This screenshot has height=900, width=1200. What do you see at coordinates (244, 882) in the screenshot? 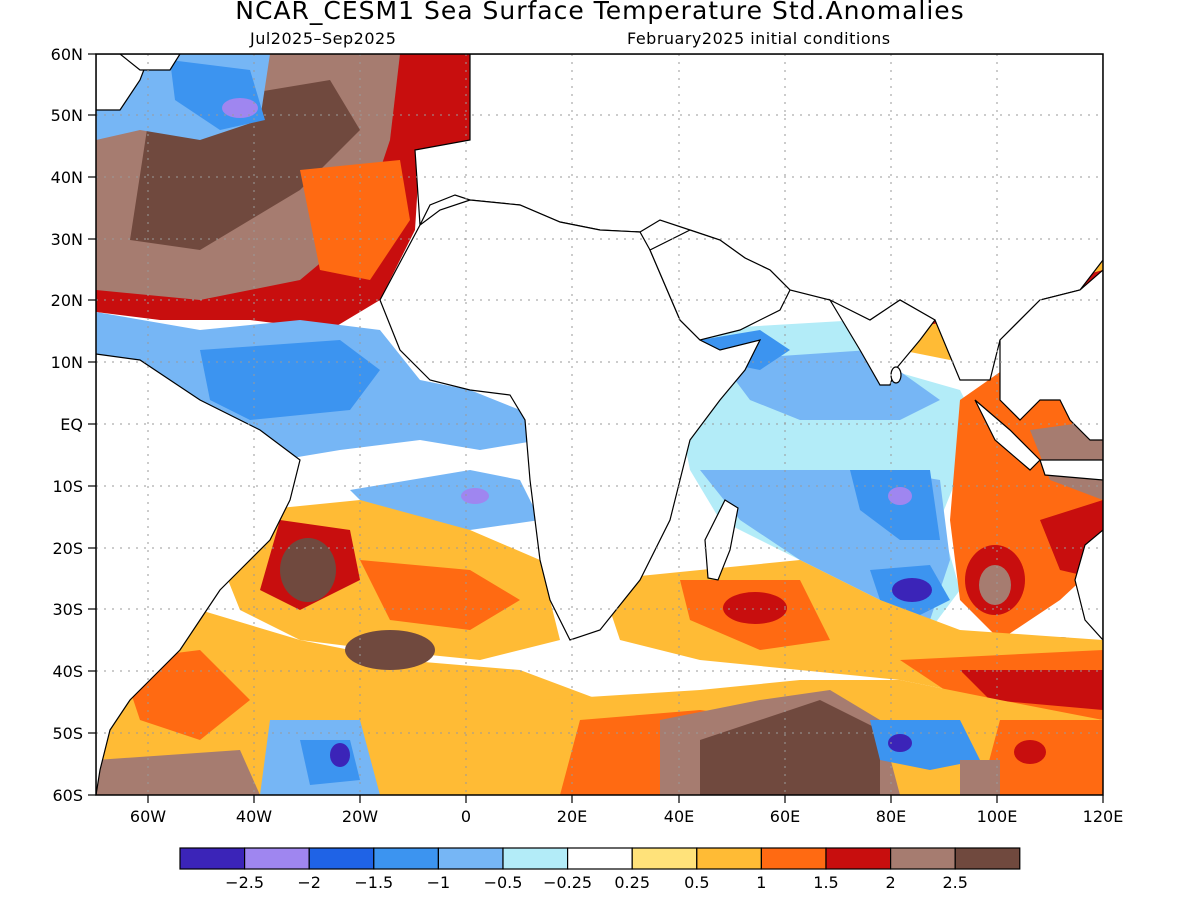
I see `colorbar-label: −2.5` at bounding box center [244, 882].